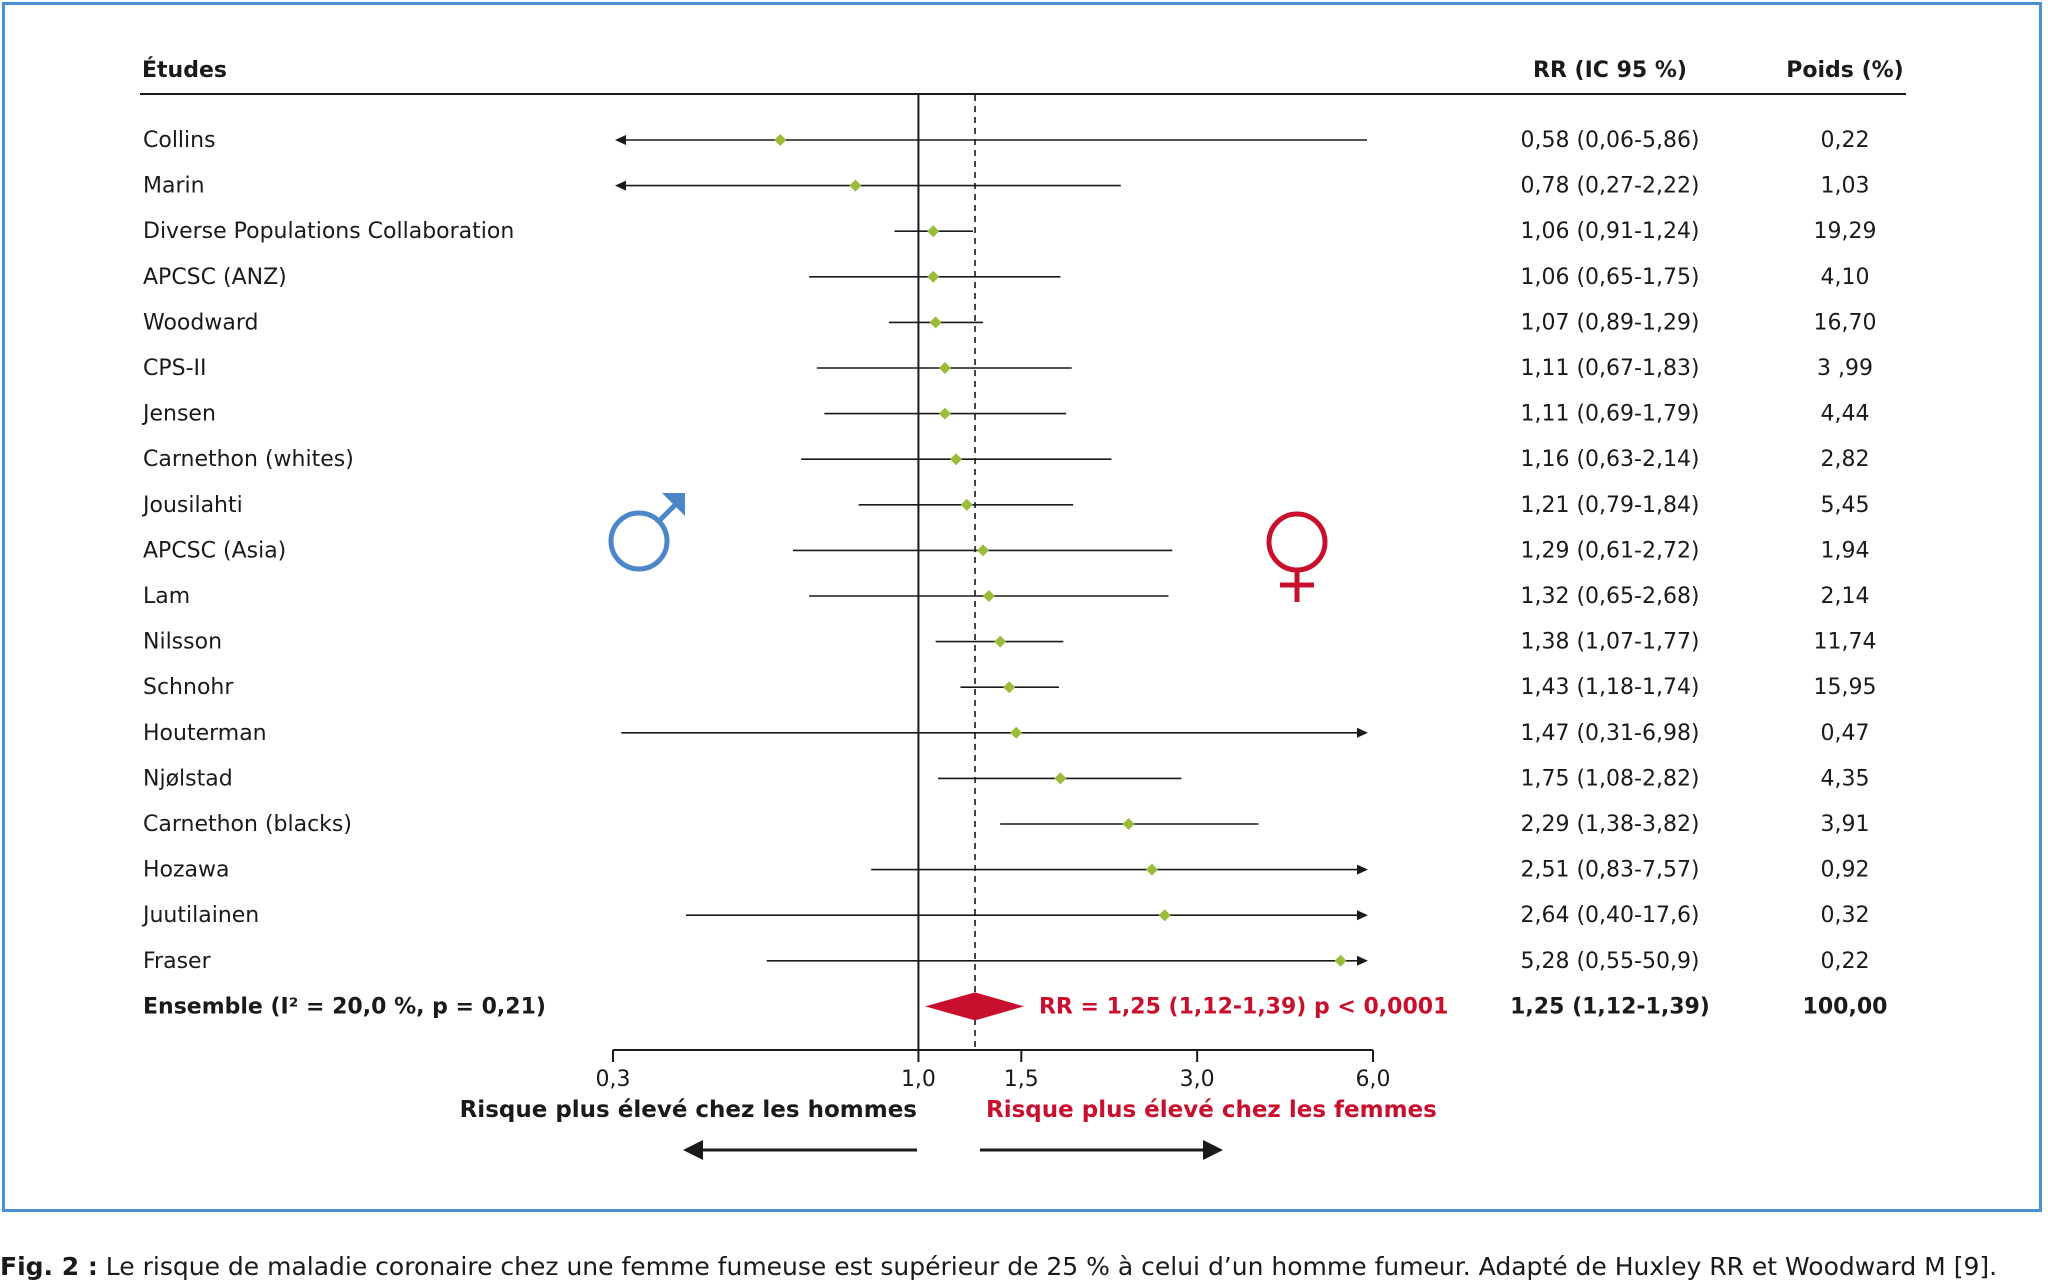 The image size is (2048, 1284). What do you see at coordinates (1006, 277) in the screenshot?
I see `study-row: APCSC (ANZ) 1,06 (0,65-1,75) 4,10` at bounding box center [1006, 277].